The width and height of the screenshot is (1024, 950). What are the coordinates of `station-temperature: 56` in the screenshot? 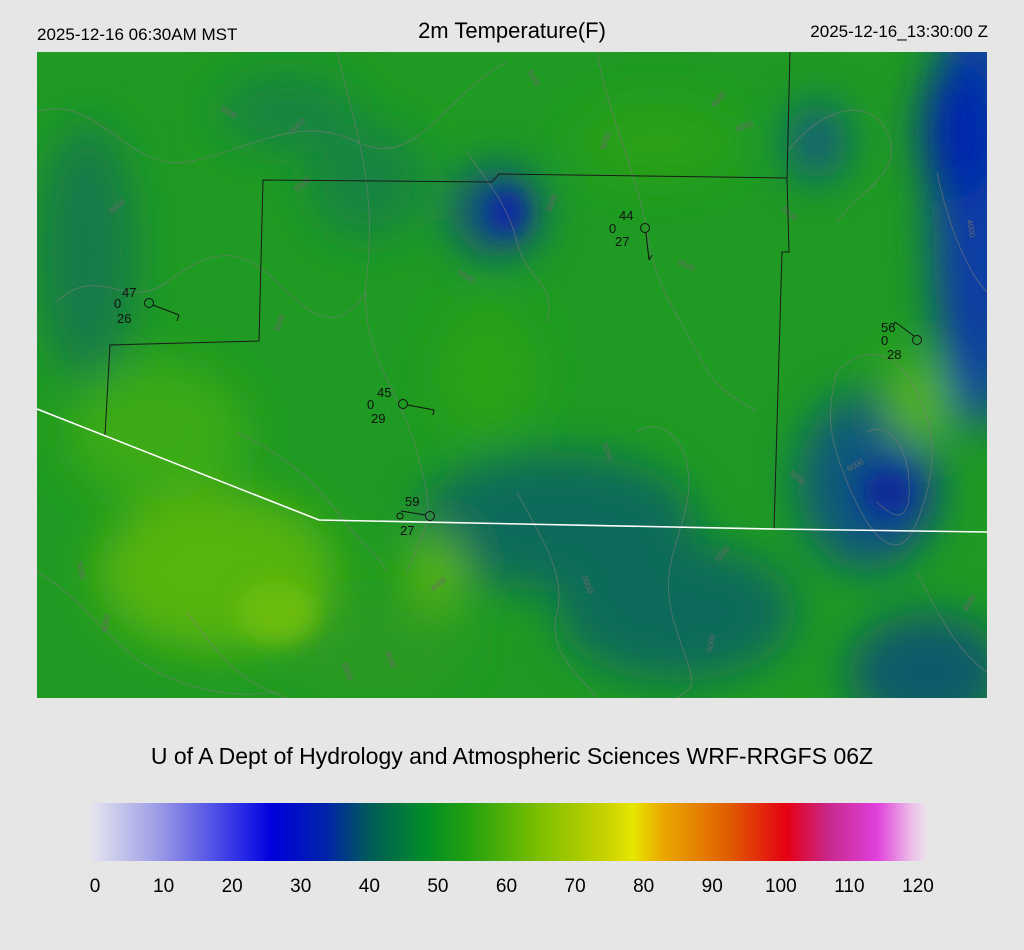 It's located at (888, 327).